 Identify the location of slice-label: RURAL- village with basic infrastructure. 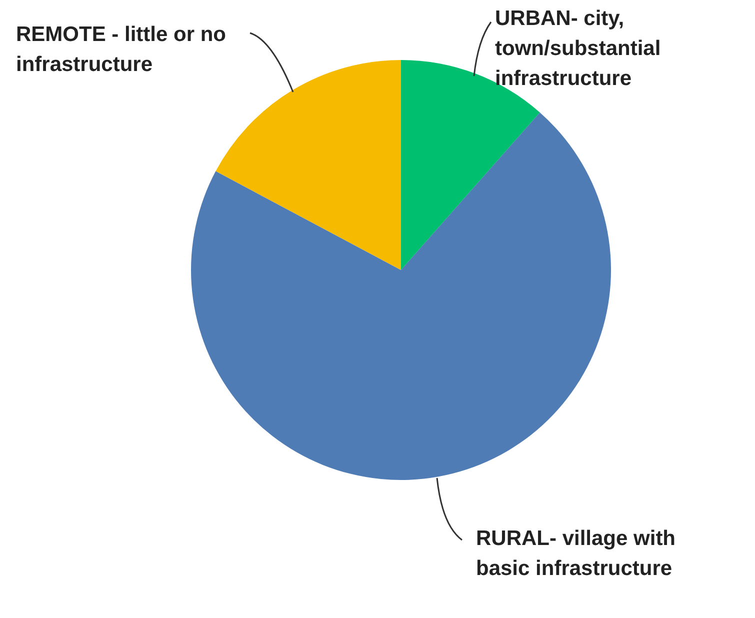
(576, 554).